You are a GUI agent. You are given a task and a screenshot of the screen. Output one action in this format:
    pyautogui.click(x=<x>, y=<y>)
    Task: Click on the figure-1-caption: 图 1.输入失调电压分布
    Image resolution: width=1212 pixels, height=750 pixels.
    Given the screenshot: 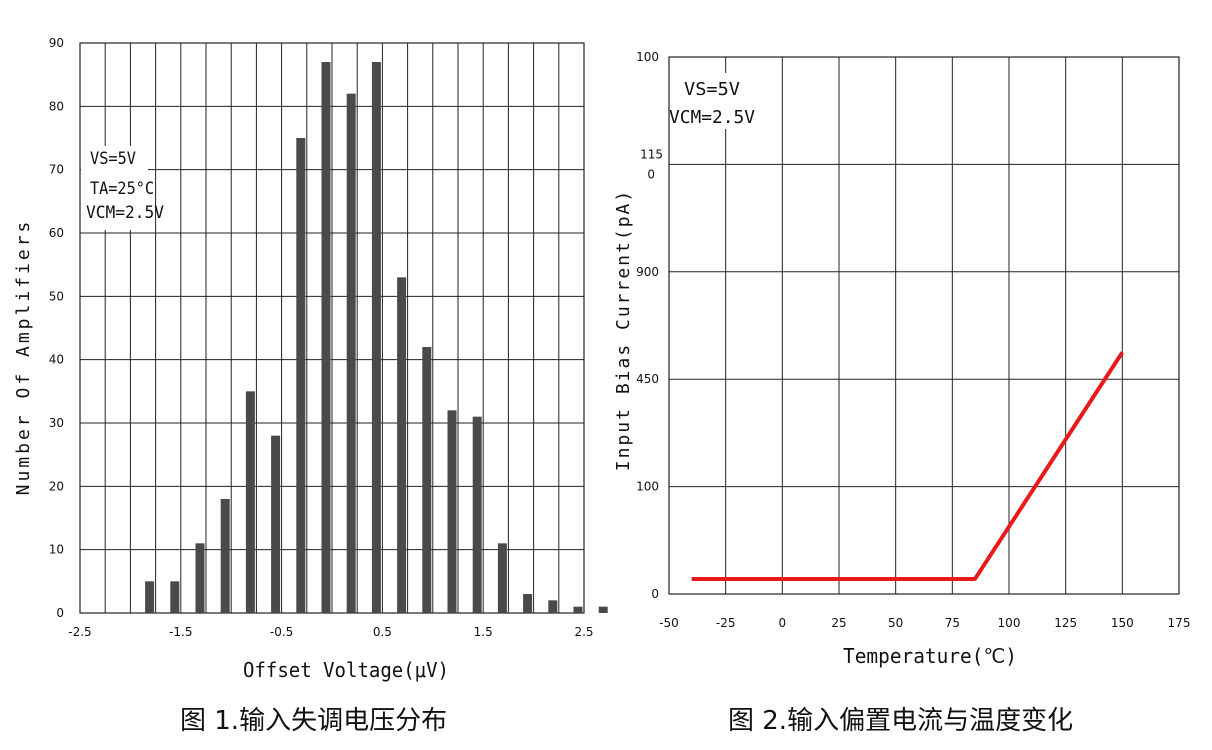 What is the action you would take?
    pyautogui.click(x=314, y=721)
    